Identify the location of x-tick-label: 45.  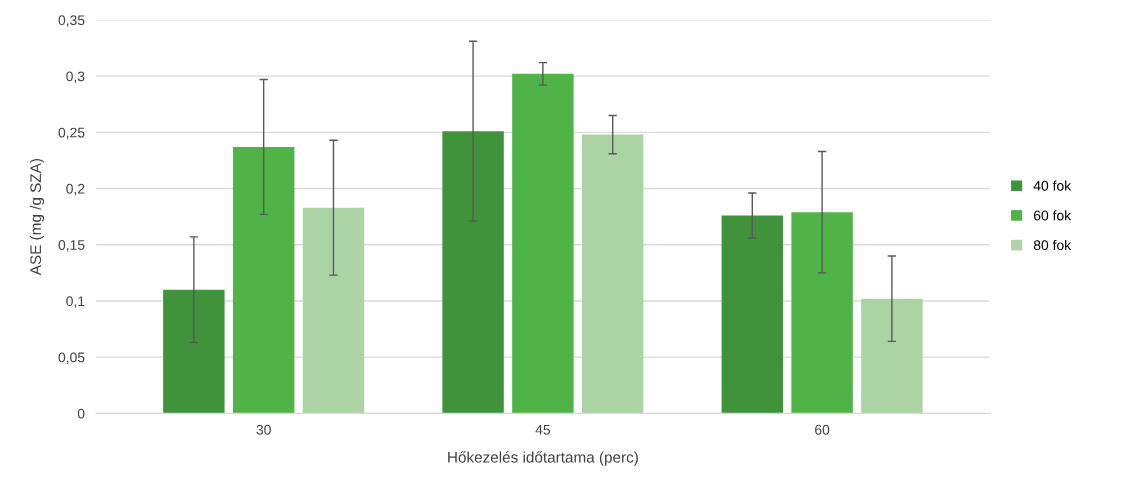
(543, 429).